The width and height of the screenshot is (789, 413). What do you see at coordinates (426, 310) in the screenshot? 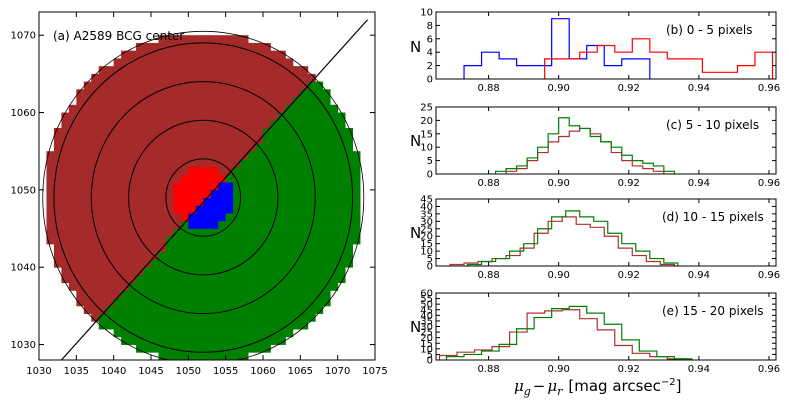
I see `ytick-label: 45` at bounding box center [426, 310].